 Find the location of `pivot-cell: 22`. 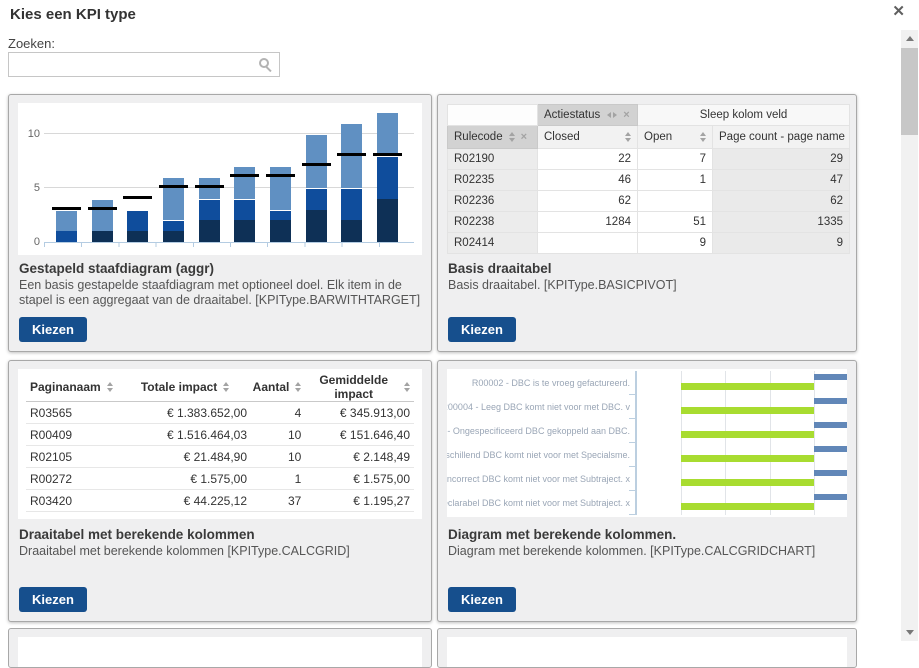

pivot-cell: 22 is located at coordinates (587, 159).